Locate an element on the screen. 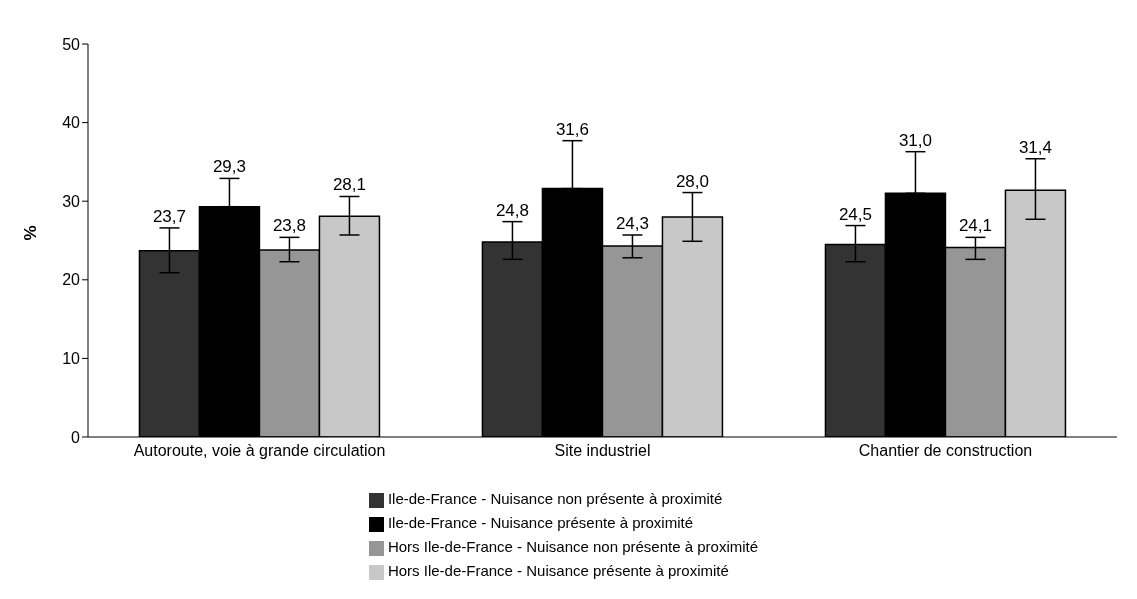  y-axis-title: % is located at coordinates (31, 233).